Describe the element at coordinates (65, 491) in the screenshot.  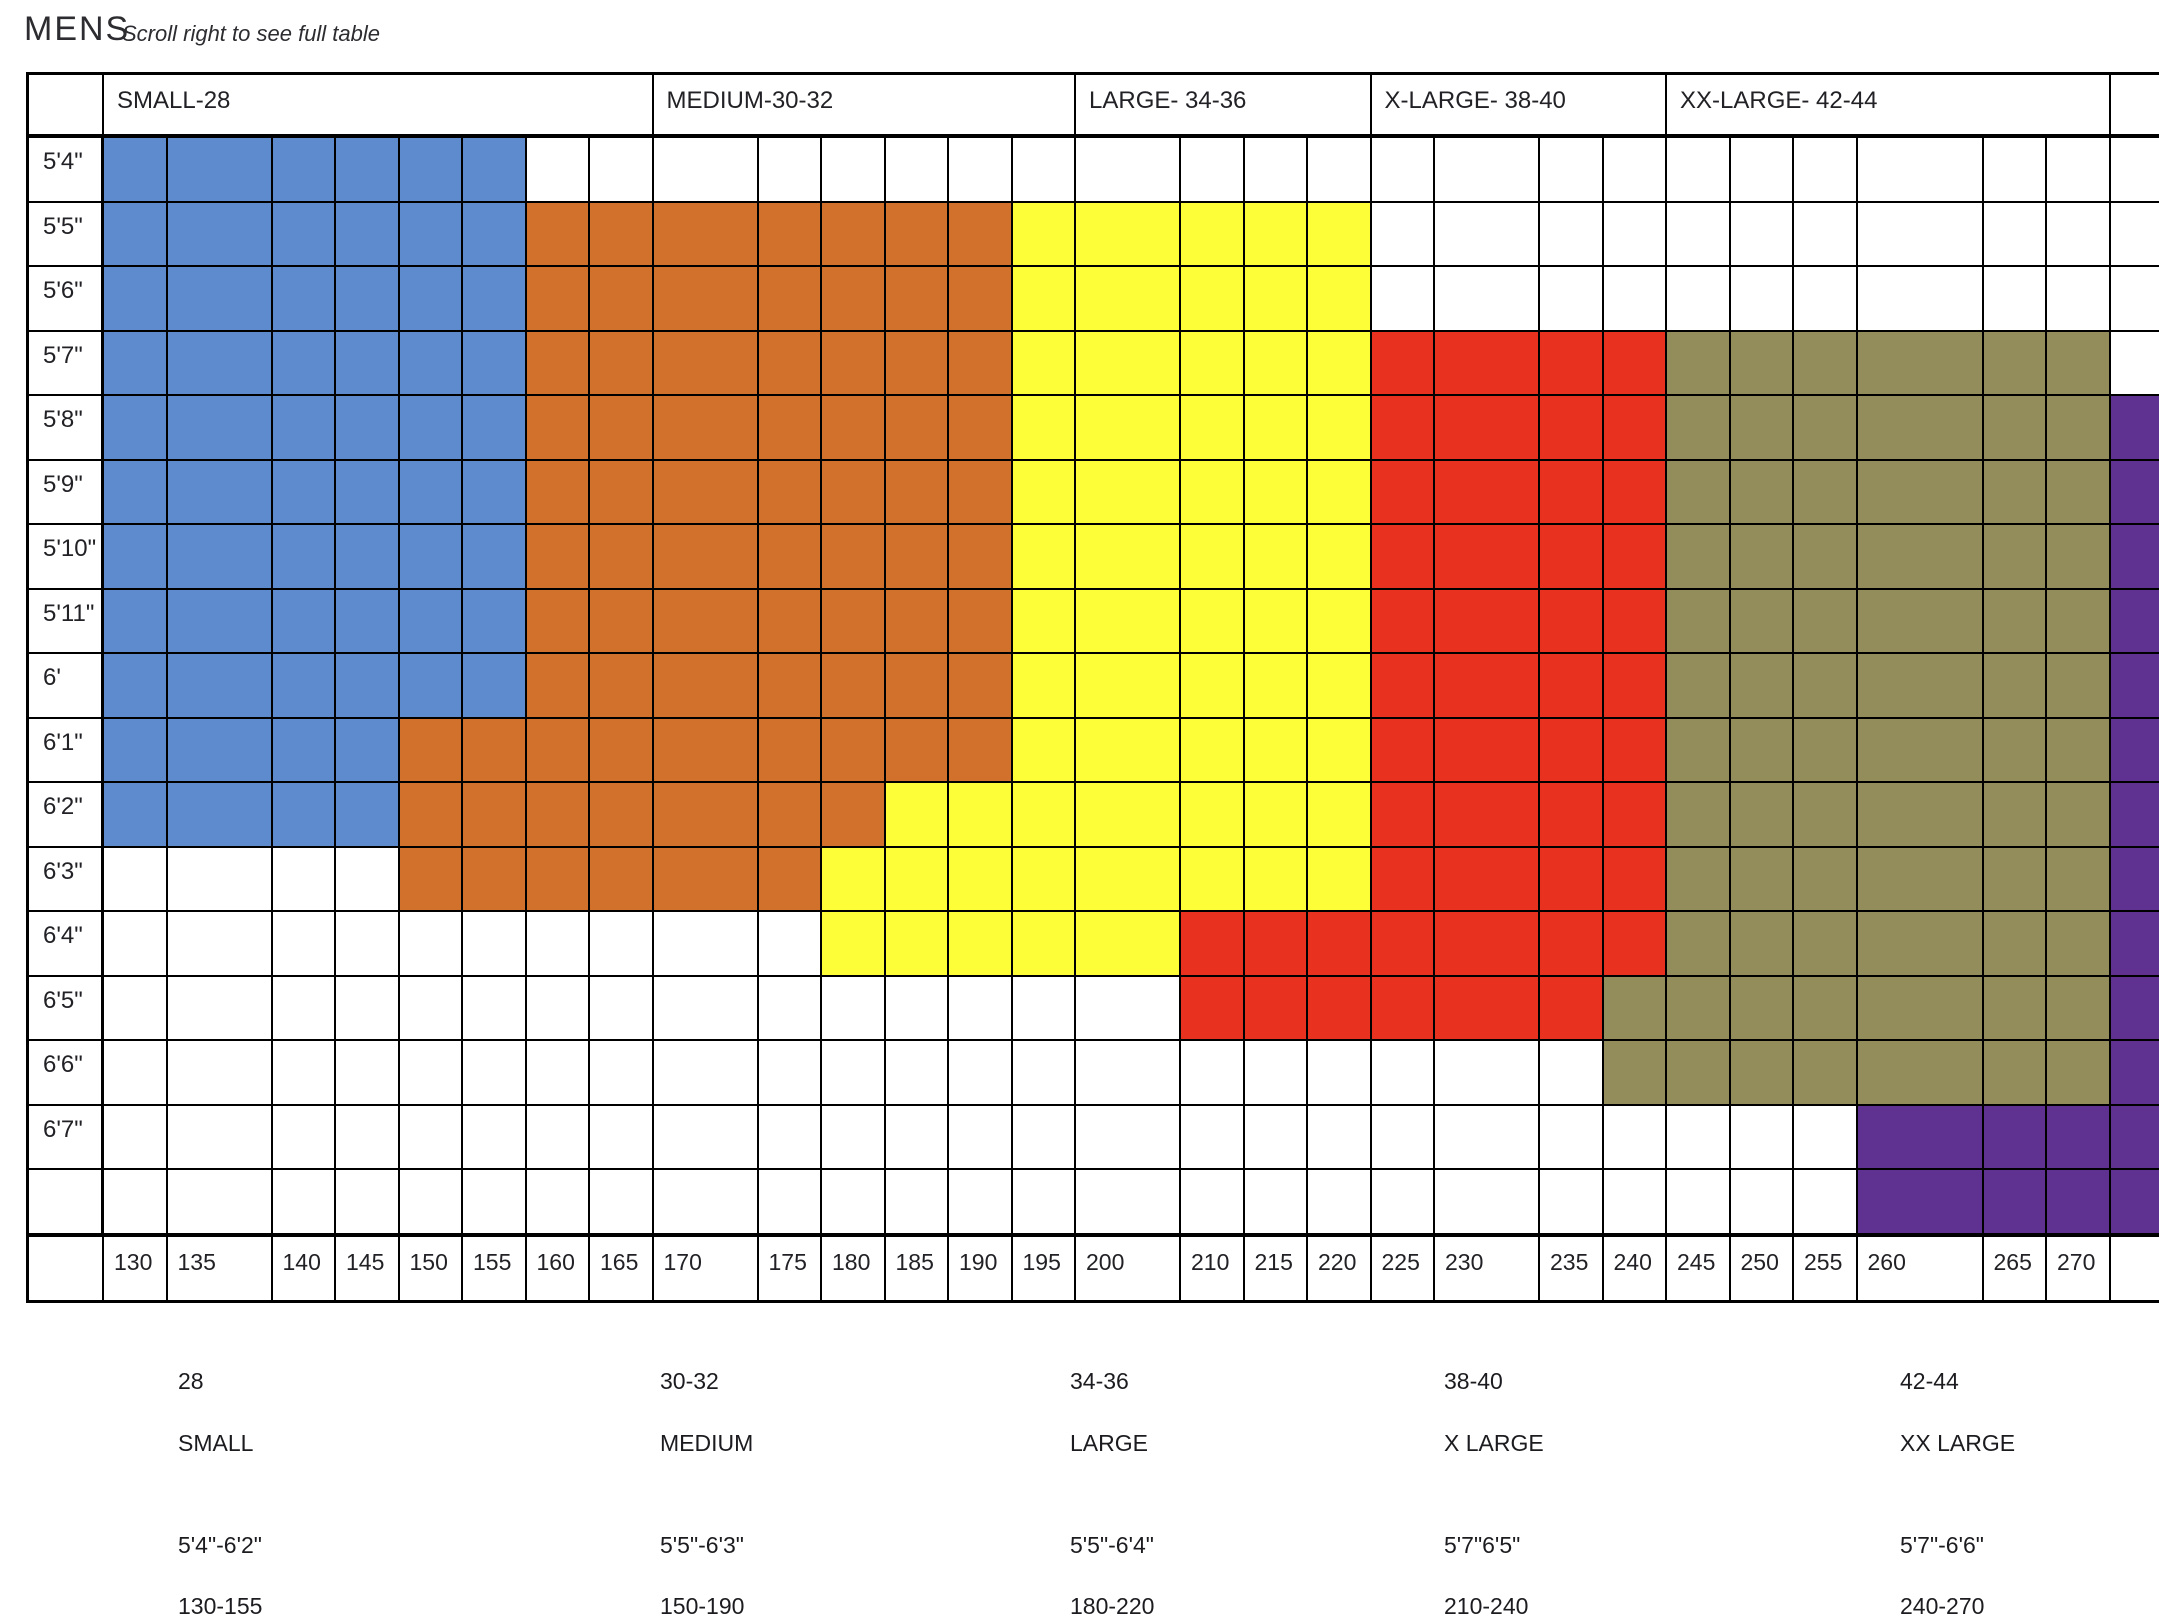
I see `height-row-label: 5'9"` at that location.